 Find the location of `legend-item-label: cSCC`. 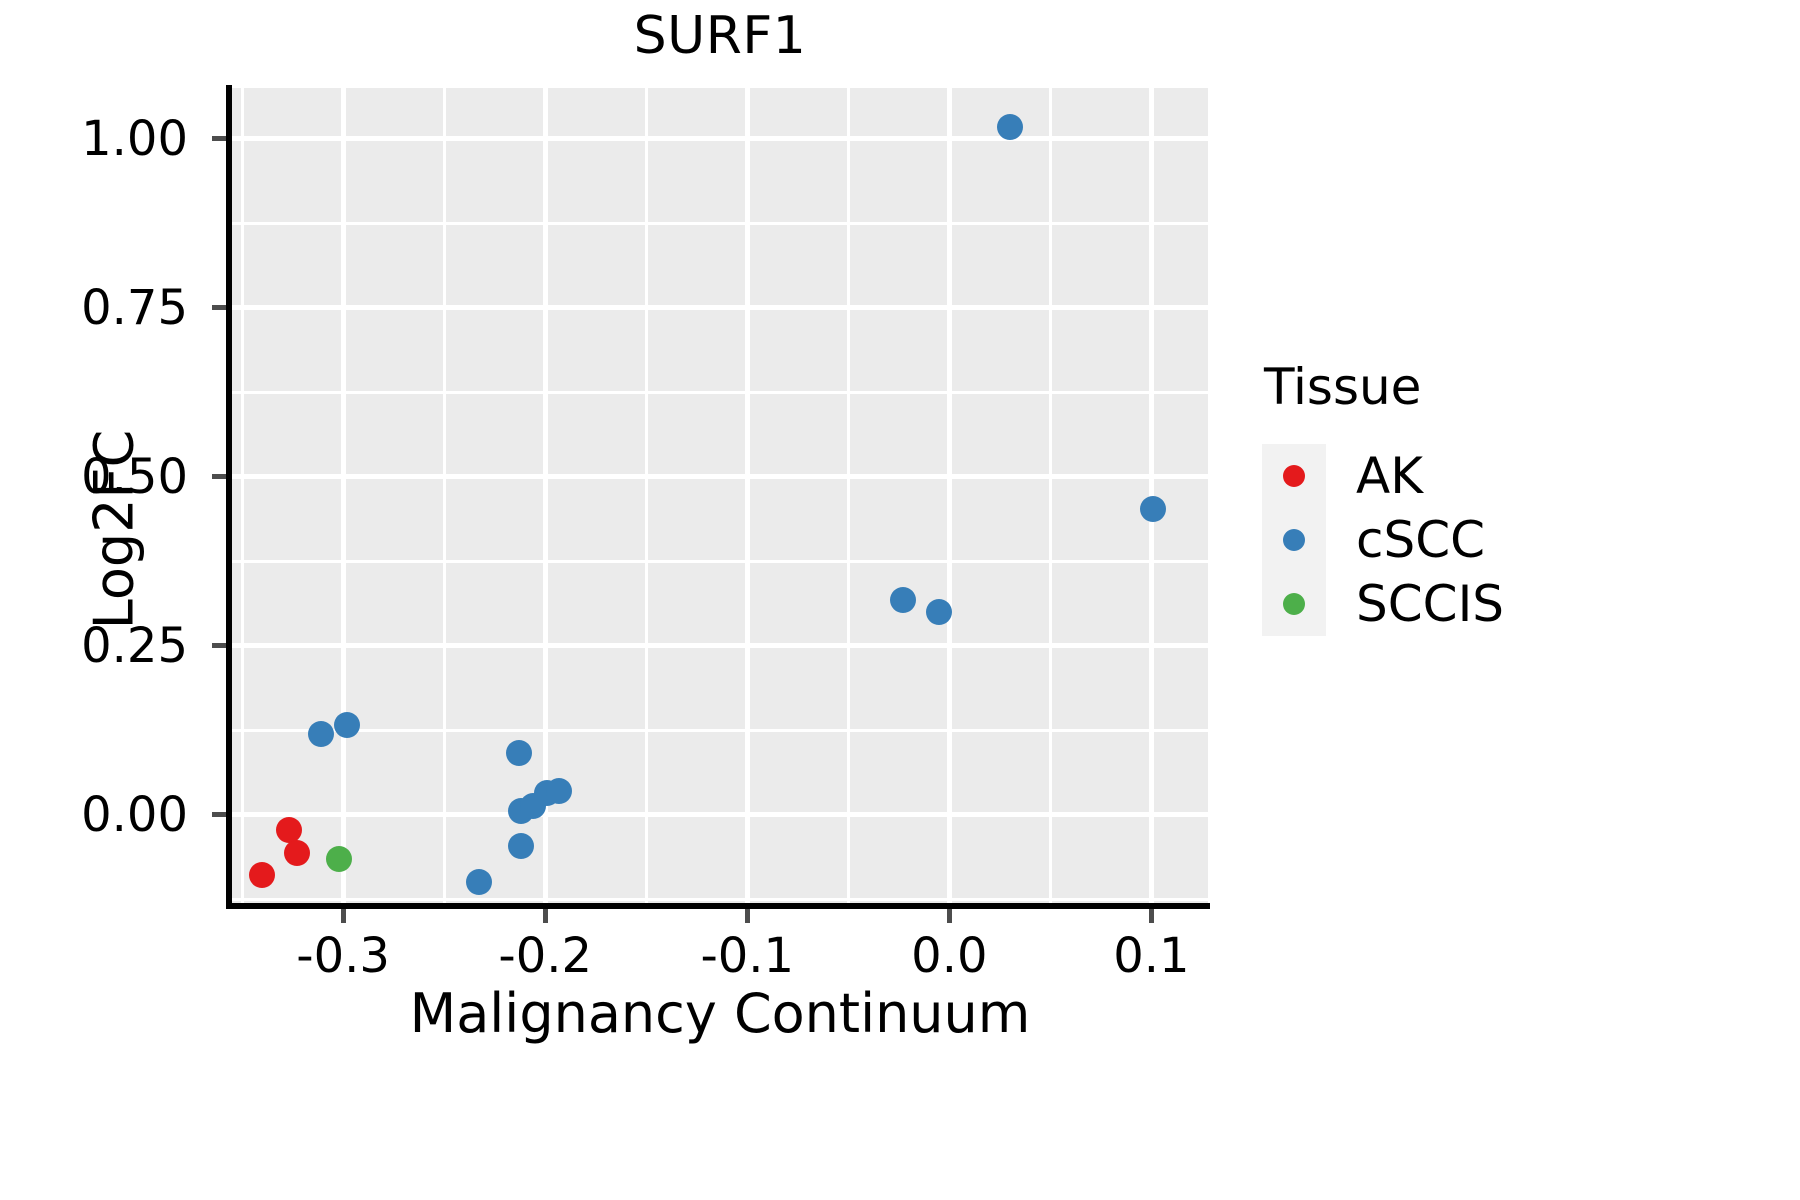

legend-item-label: cSCC is located at coordinates (1421, 540).